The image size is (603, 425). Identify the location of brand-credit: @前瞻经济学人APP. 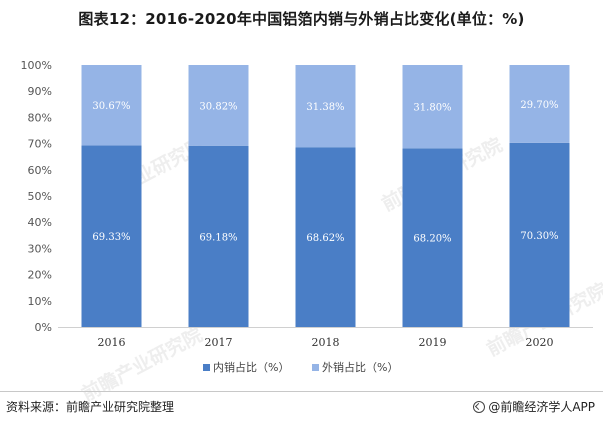
(534, 406).